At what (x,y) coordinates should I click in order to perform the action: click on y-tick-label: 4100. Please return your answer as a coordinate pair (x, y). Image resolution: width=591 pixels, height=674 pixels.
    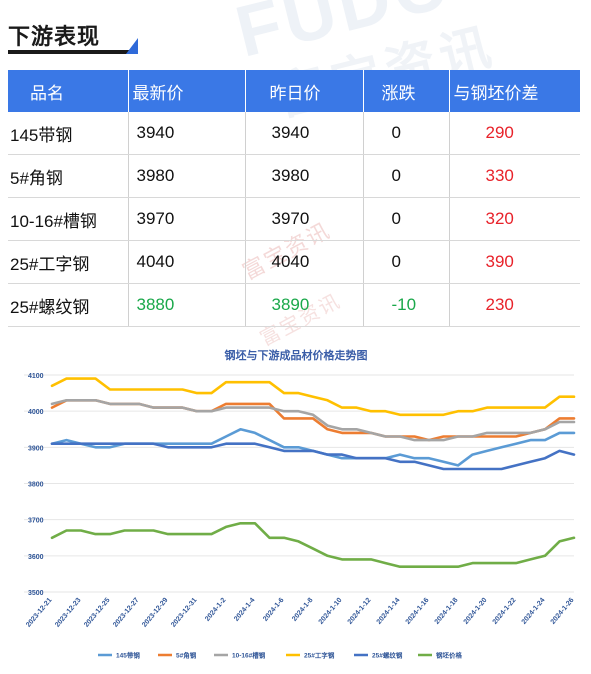
    Looking at the image, I should click on (36, 376).